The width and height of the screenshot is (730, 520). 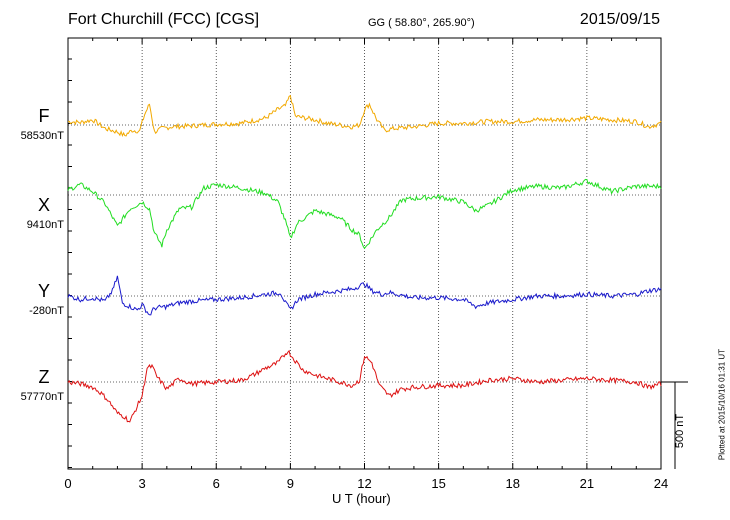 I want to click on series-y-line, so click(x=364, y=295).